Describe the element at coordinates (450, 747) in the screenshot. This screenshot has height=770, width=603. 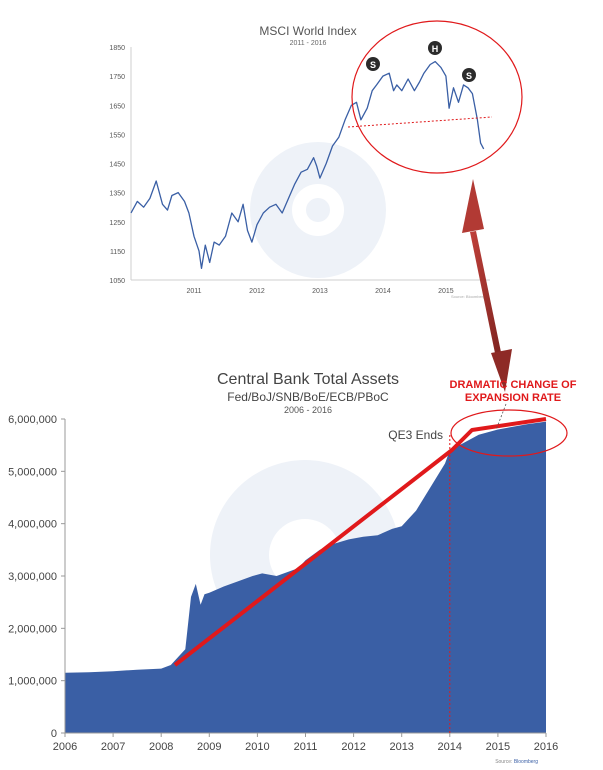
I see `cb-x-tick-8: 2014` at that location.